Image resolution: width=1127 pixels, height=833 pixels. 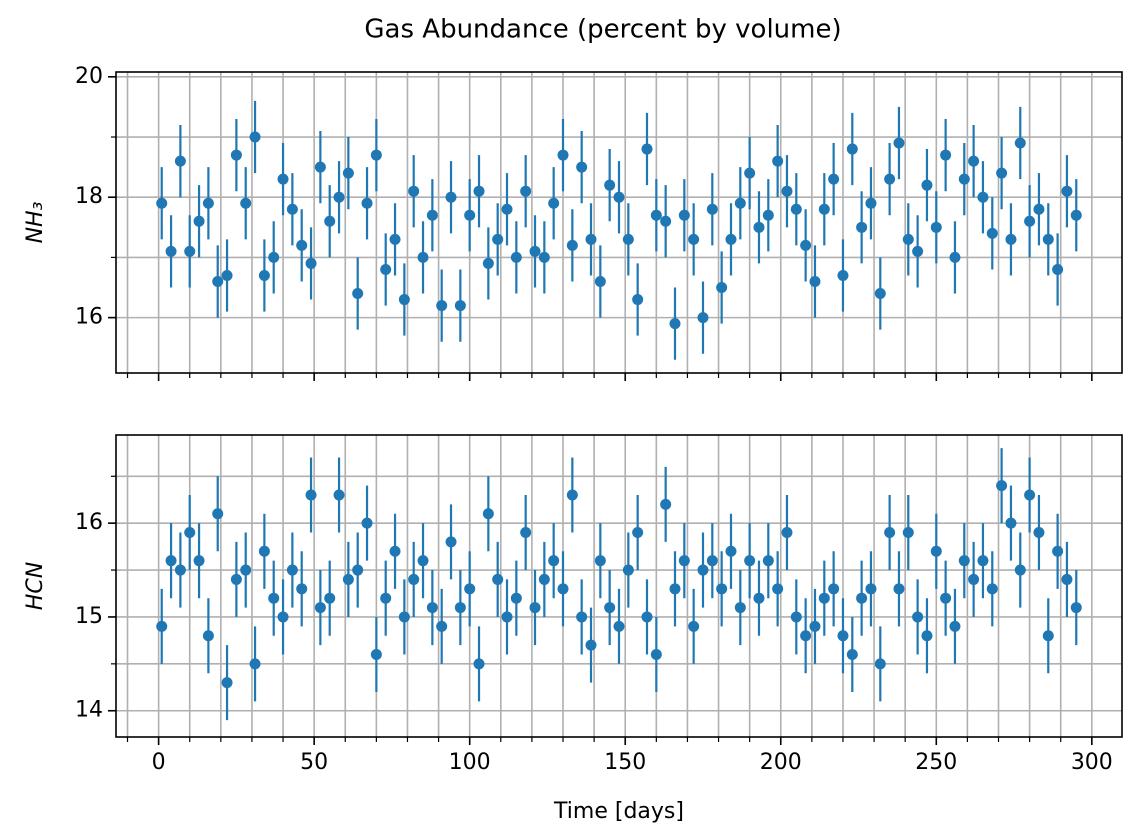 What do you see at coordinates (618, 811) in the screenshot?
I see `x-axis-label: Time [days]` at bounding box center [618, 811].